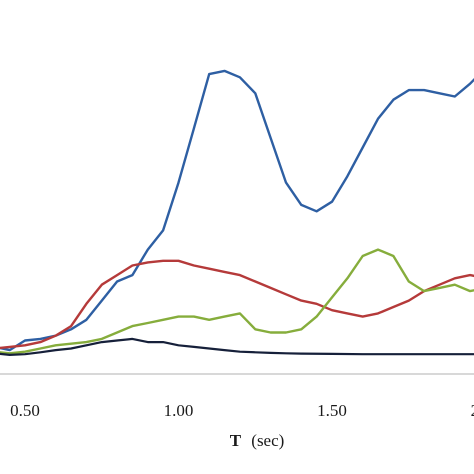 This screenshot has height=474, width=474. I want to click on x-tick-label-1: 0.50, so click(25, 410).